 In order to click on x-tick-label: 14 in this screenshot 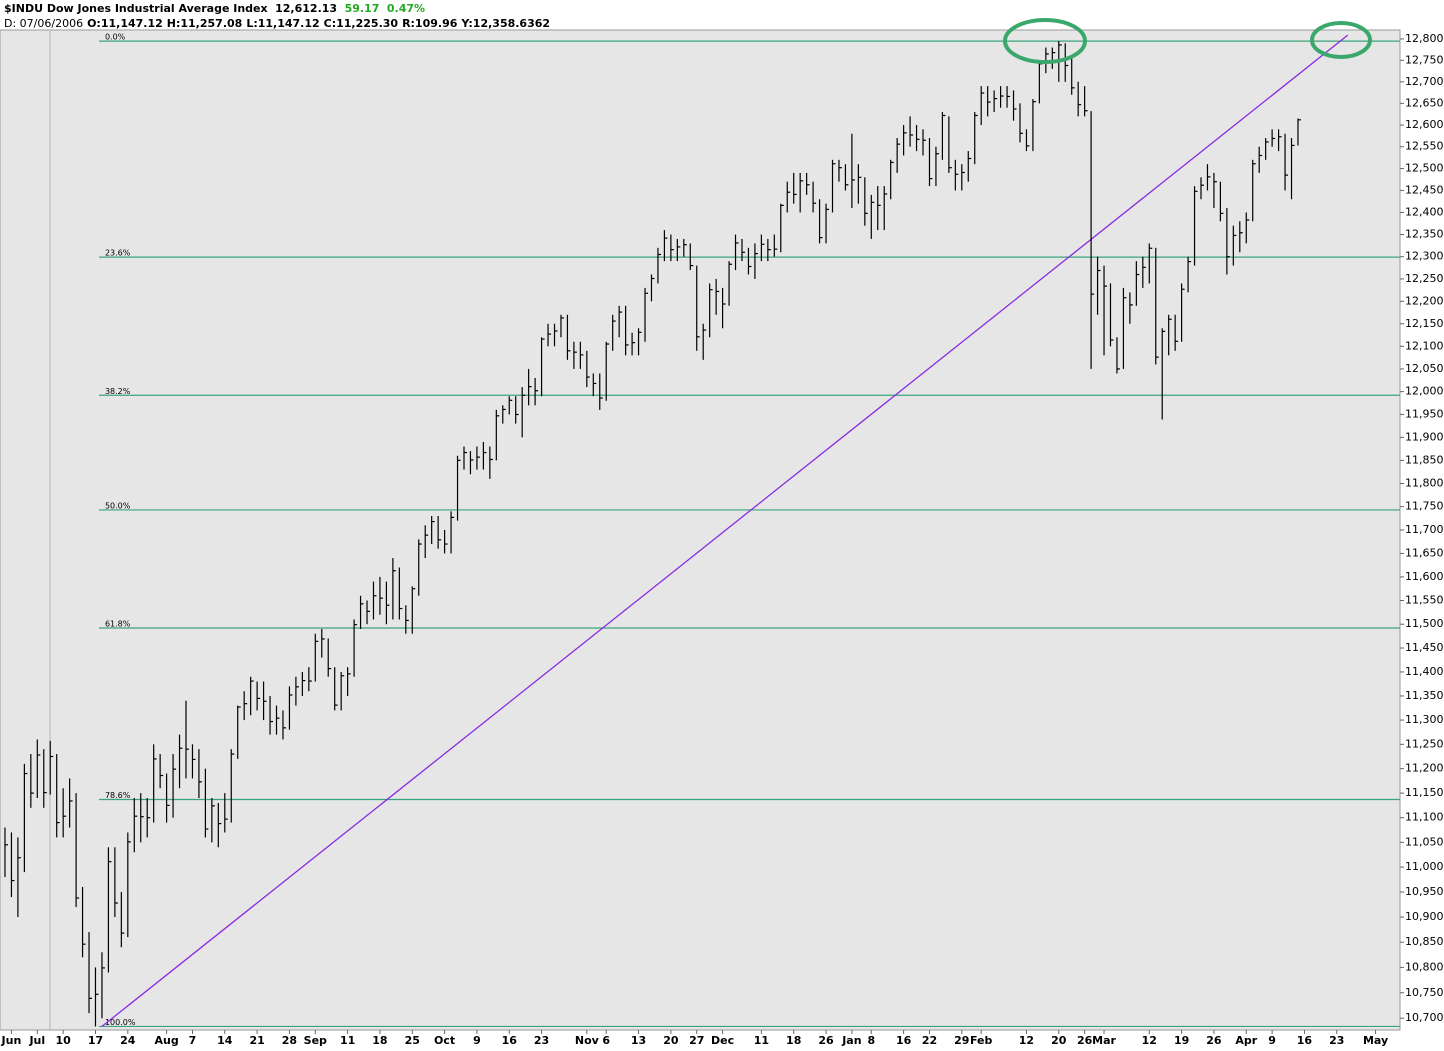, I will do `click(225, 1040)`.